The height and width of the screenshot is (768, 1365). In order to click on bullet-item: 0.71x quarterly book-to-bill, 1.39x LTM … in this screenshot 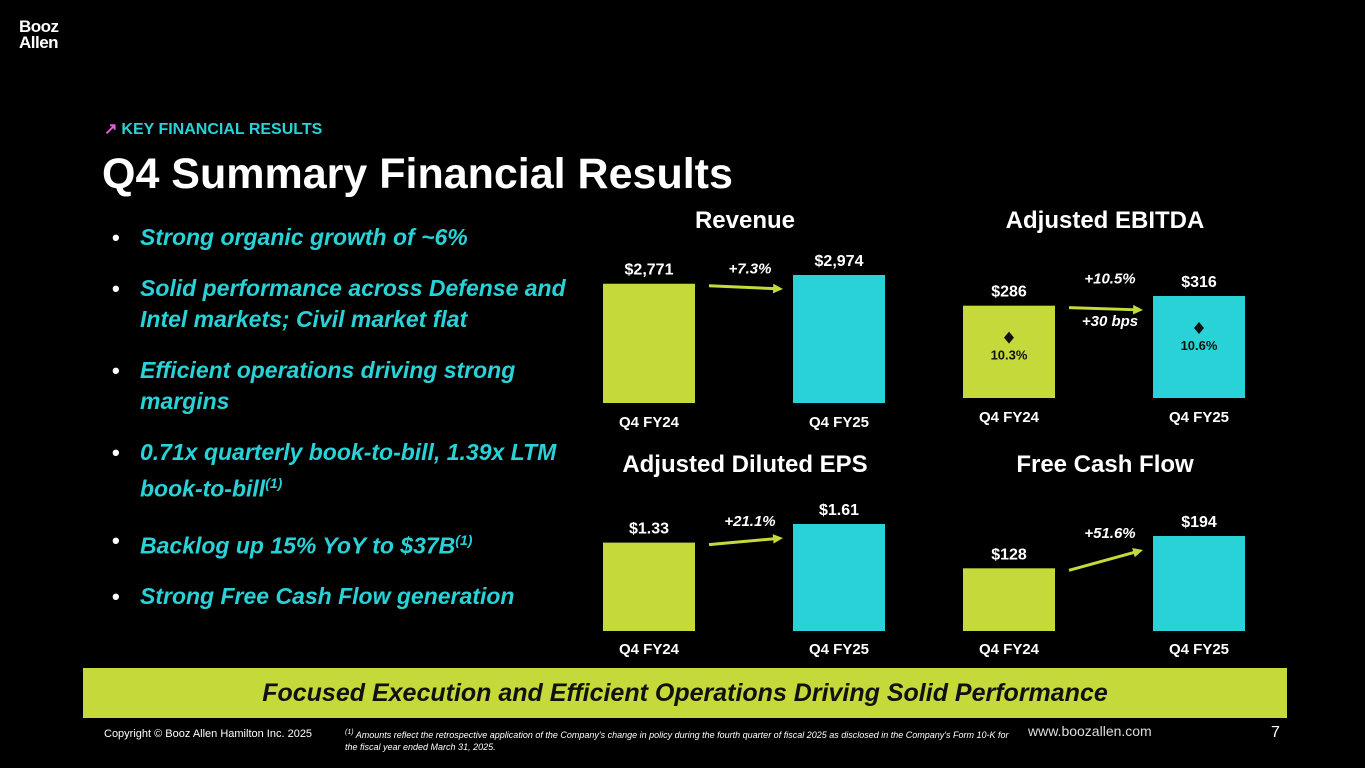, I will do `click(345, 471)`.